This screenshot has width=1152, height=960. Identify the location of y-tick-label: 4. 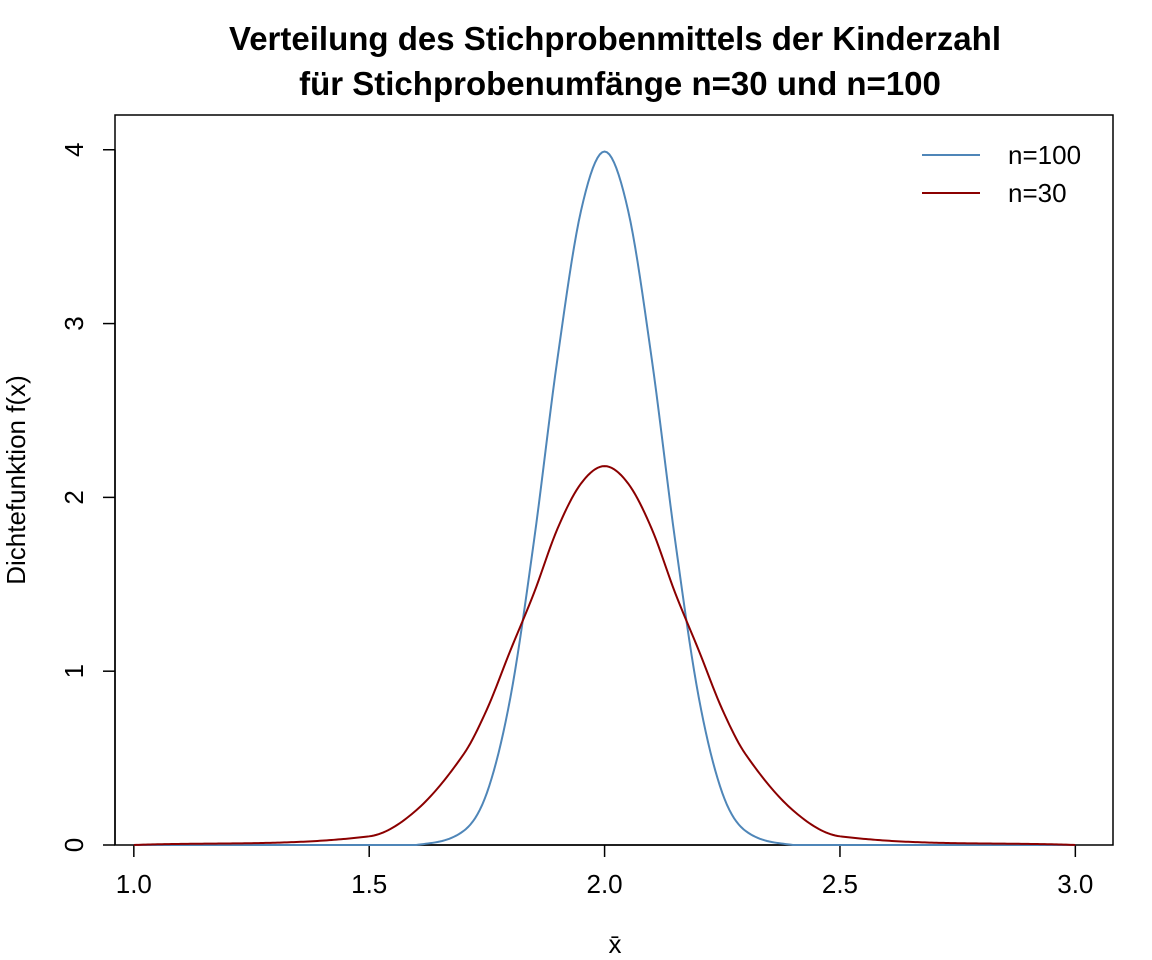
(74, 150).